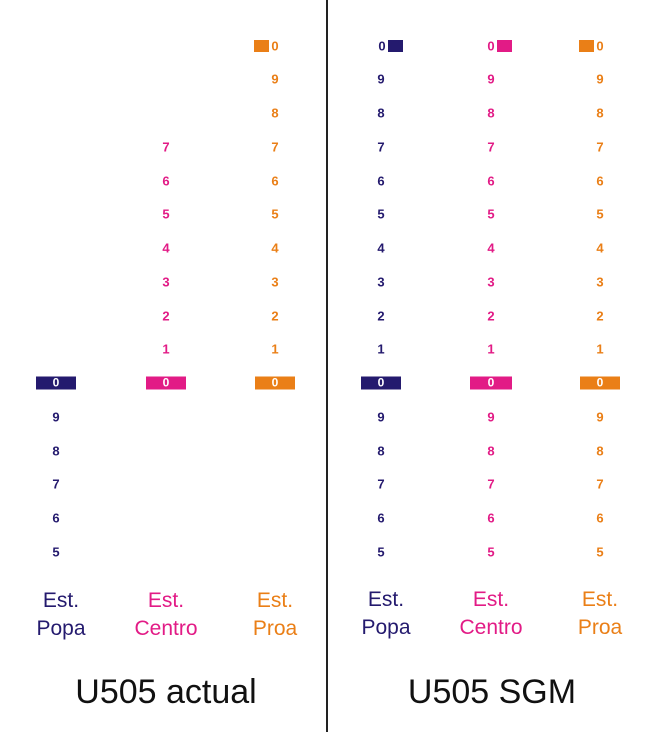 The image size is (659, 732). Describe the element at coordinates (327, 366) in the screenshot. I see `panel-divider` at that location.